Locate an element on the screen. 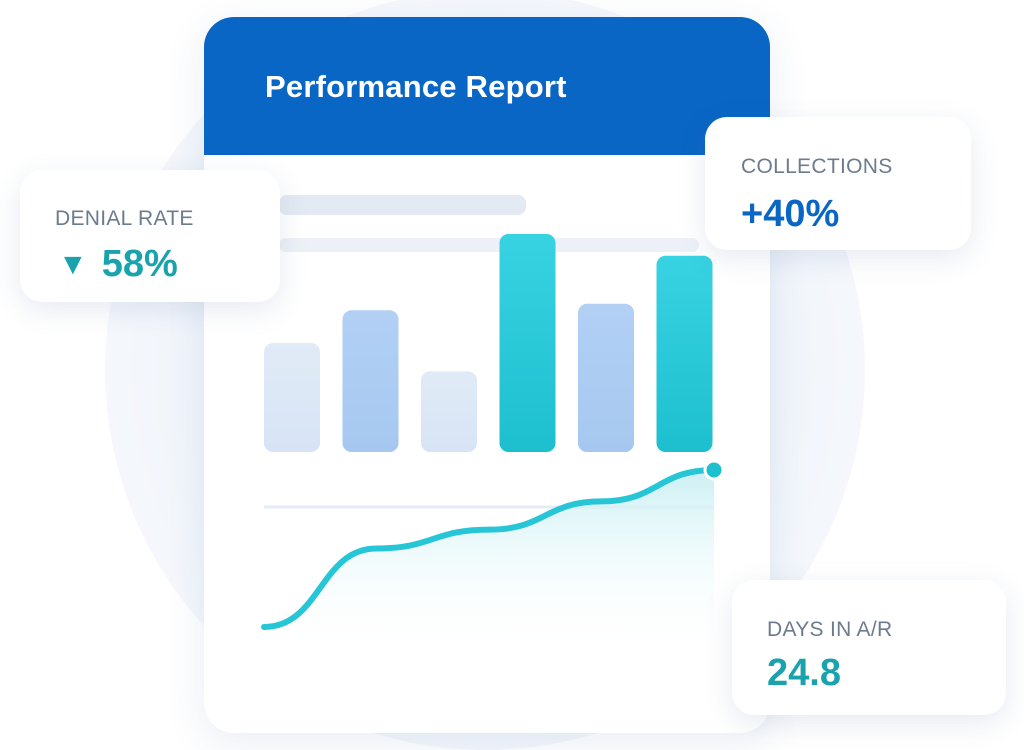  trend-line is located at coordinates (489, 548).